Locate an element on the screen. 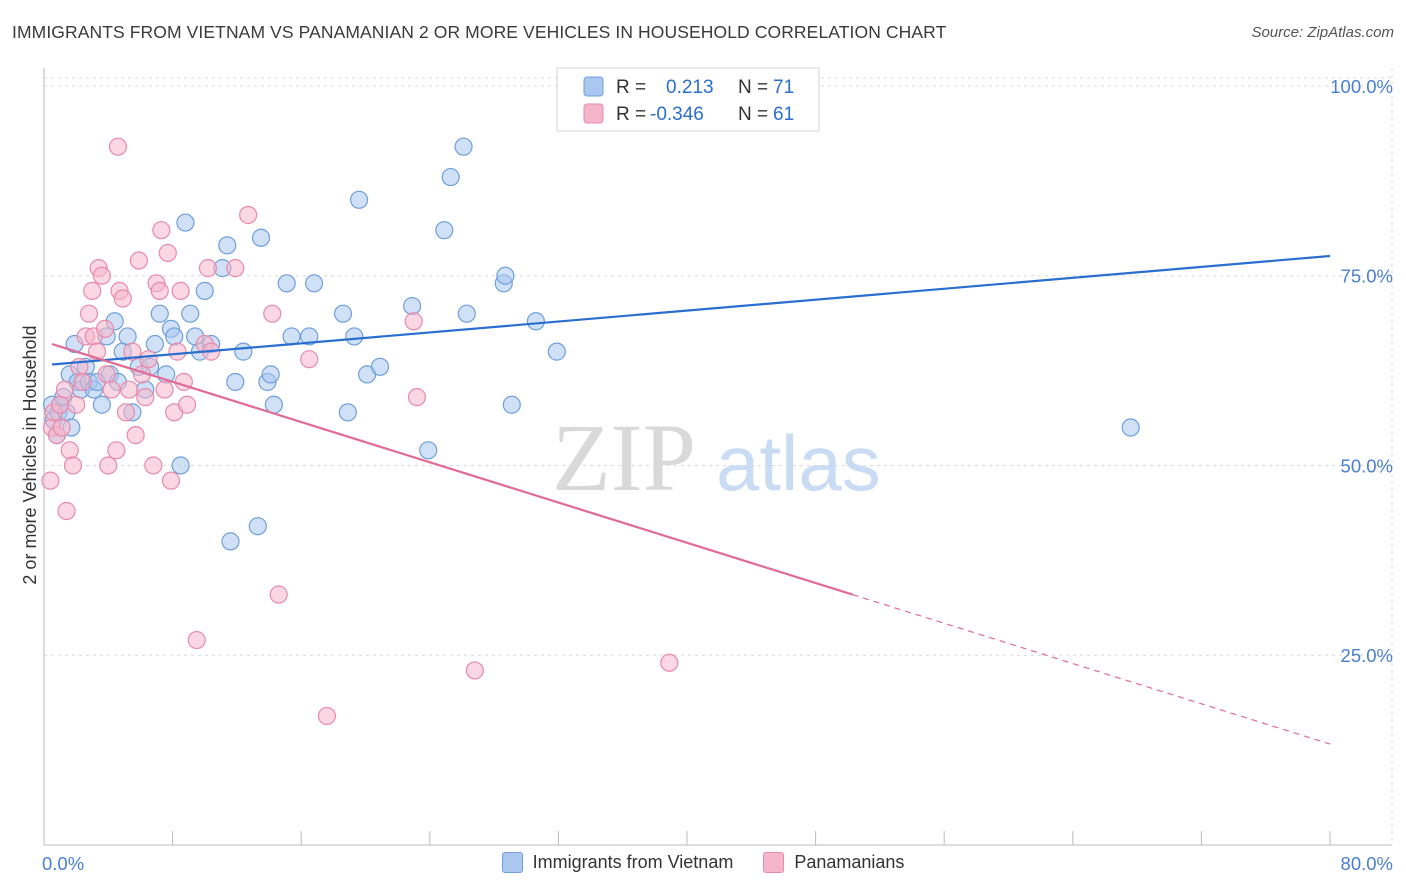  legend-label-vietnam: Immigrants from Vietnam is located at coordinates (633, 862).